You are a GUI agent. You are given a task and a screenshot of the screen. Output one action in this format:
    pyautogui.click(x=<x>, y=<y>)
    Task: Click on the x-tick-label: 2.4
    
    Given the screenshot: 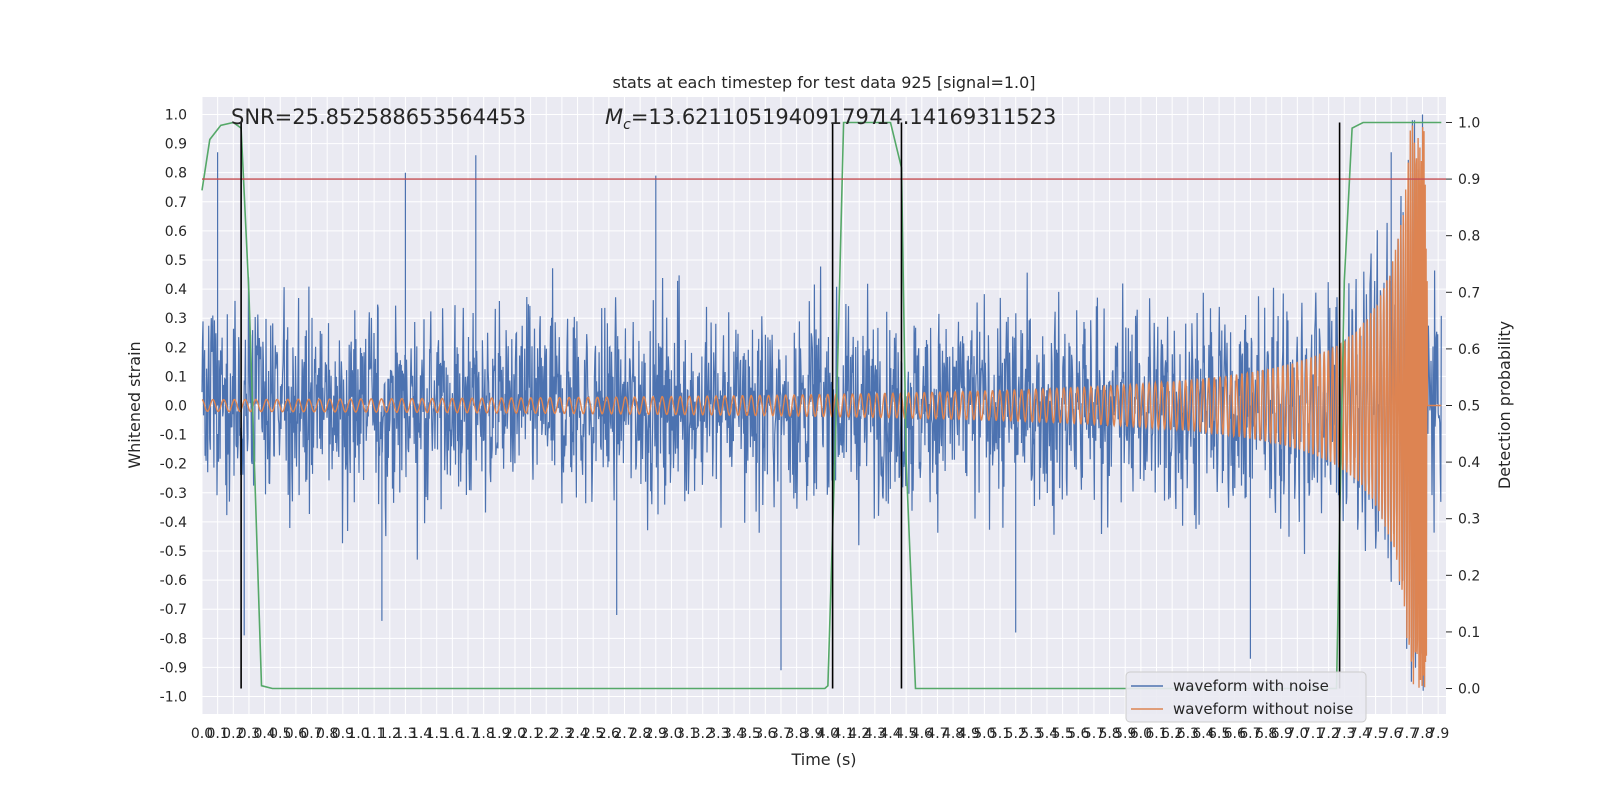 What is the action you would take?
    pyautogui.click(x=577, y=734)
    